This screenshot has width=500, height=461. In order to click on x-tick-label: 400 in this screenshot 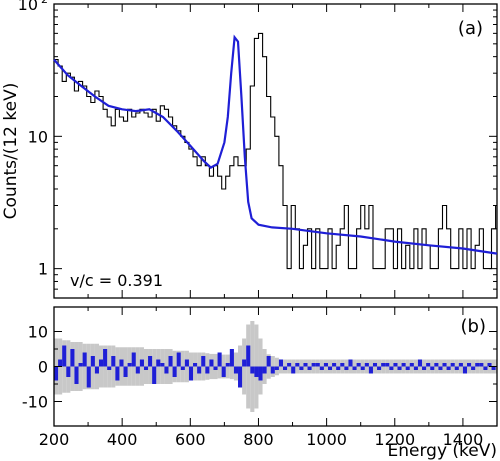, I will do `click(122, 439)`.